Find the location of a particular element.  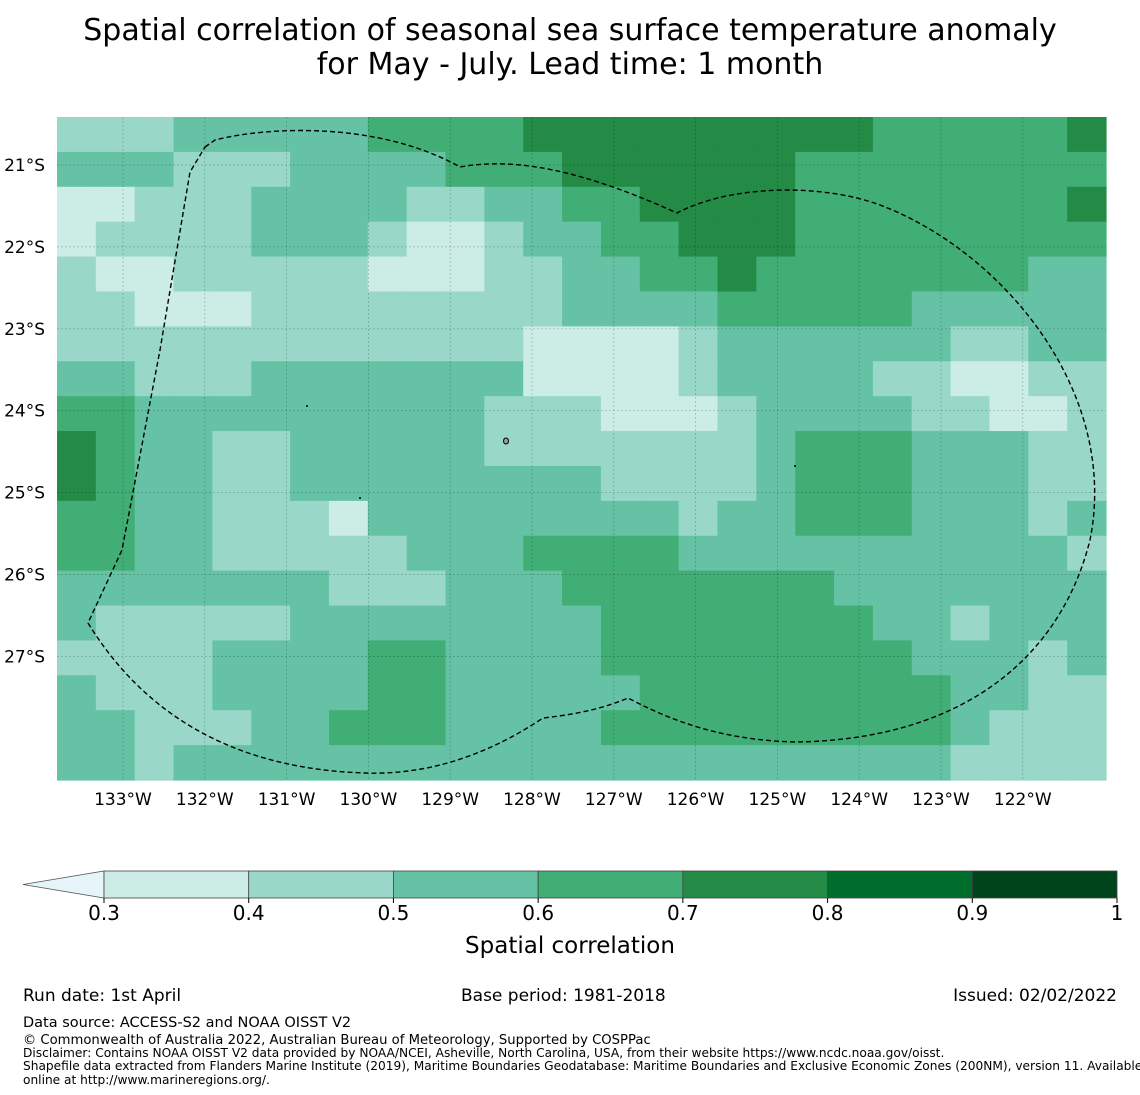

base-period: Base period: 1981-2018 is located at coordinates (563, 996).